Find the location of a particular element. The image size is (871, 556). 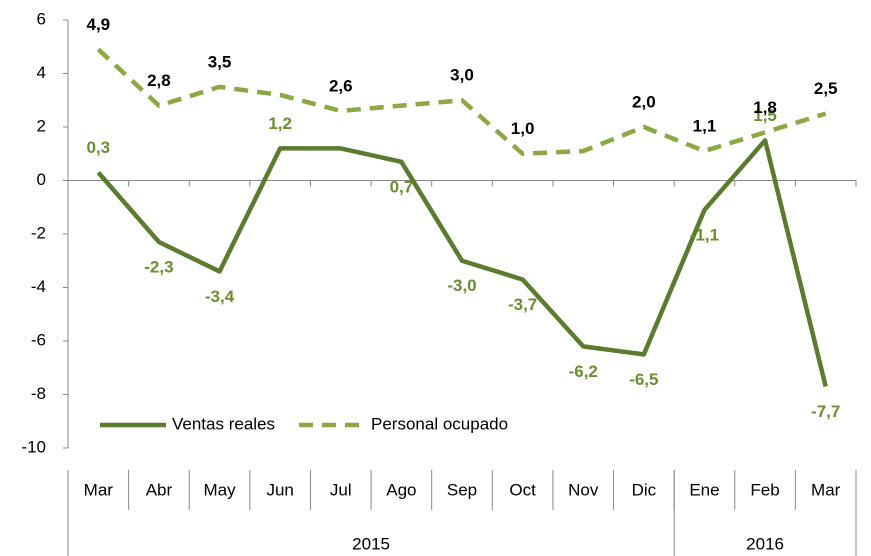

x-tick-label: Abr is located at coordinates (159, 489).